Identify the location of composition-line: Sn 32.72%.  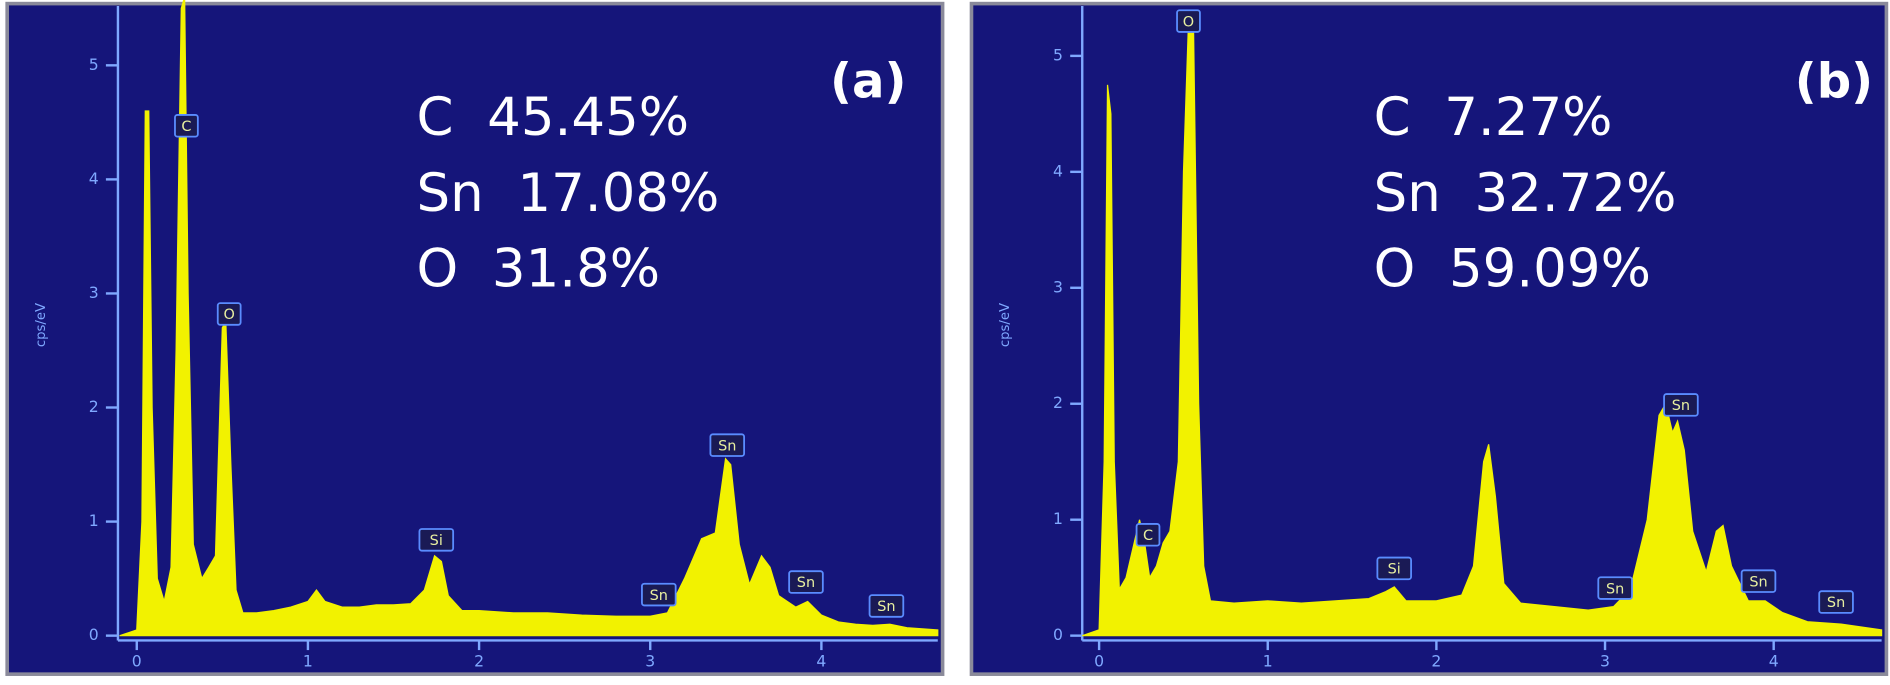
(1525, 193).